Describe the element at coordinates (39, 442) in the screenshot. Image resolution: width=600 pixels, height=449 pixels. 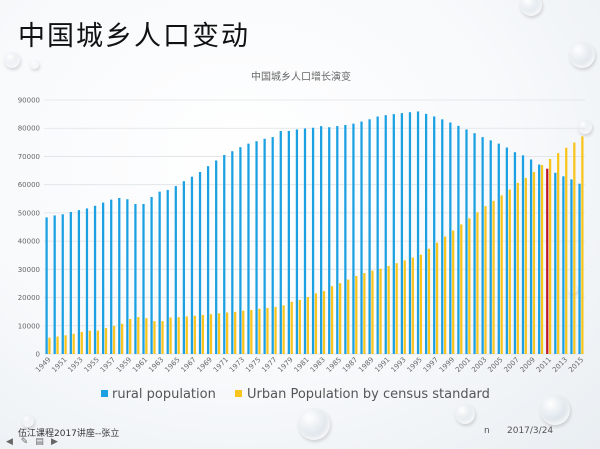
I see `slide-menu-button: ▤` at that location.